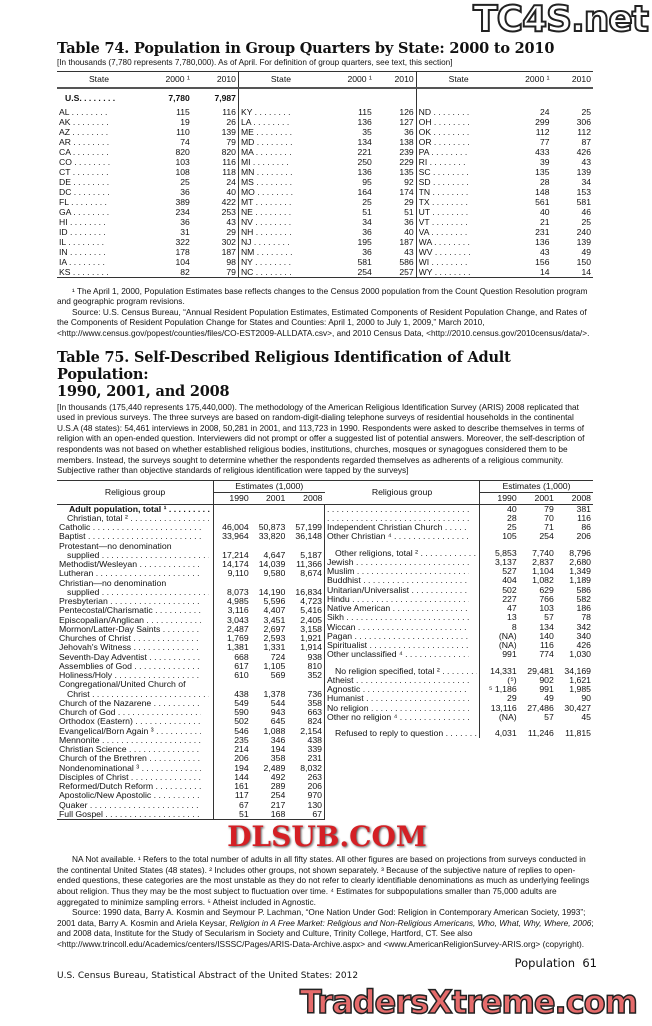 The image size is (652, 1026). Describe the element at coordinates (99, 262) in the screenshot. I see `state-label: IA . . . . . . . .` at that location.